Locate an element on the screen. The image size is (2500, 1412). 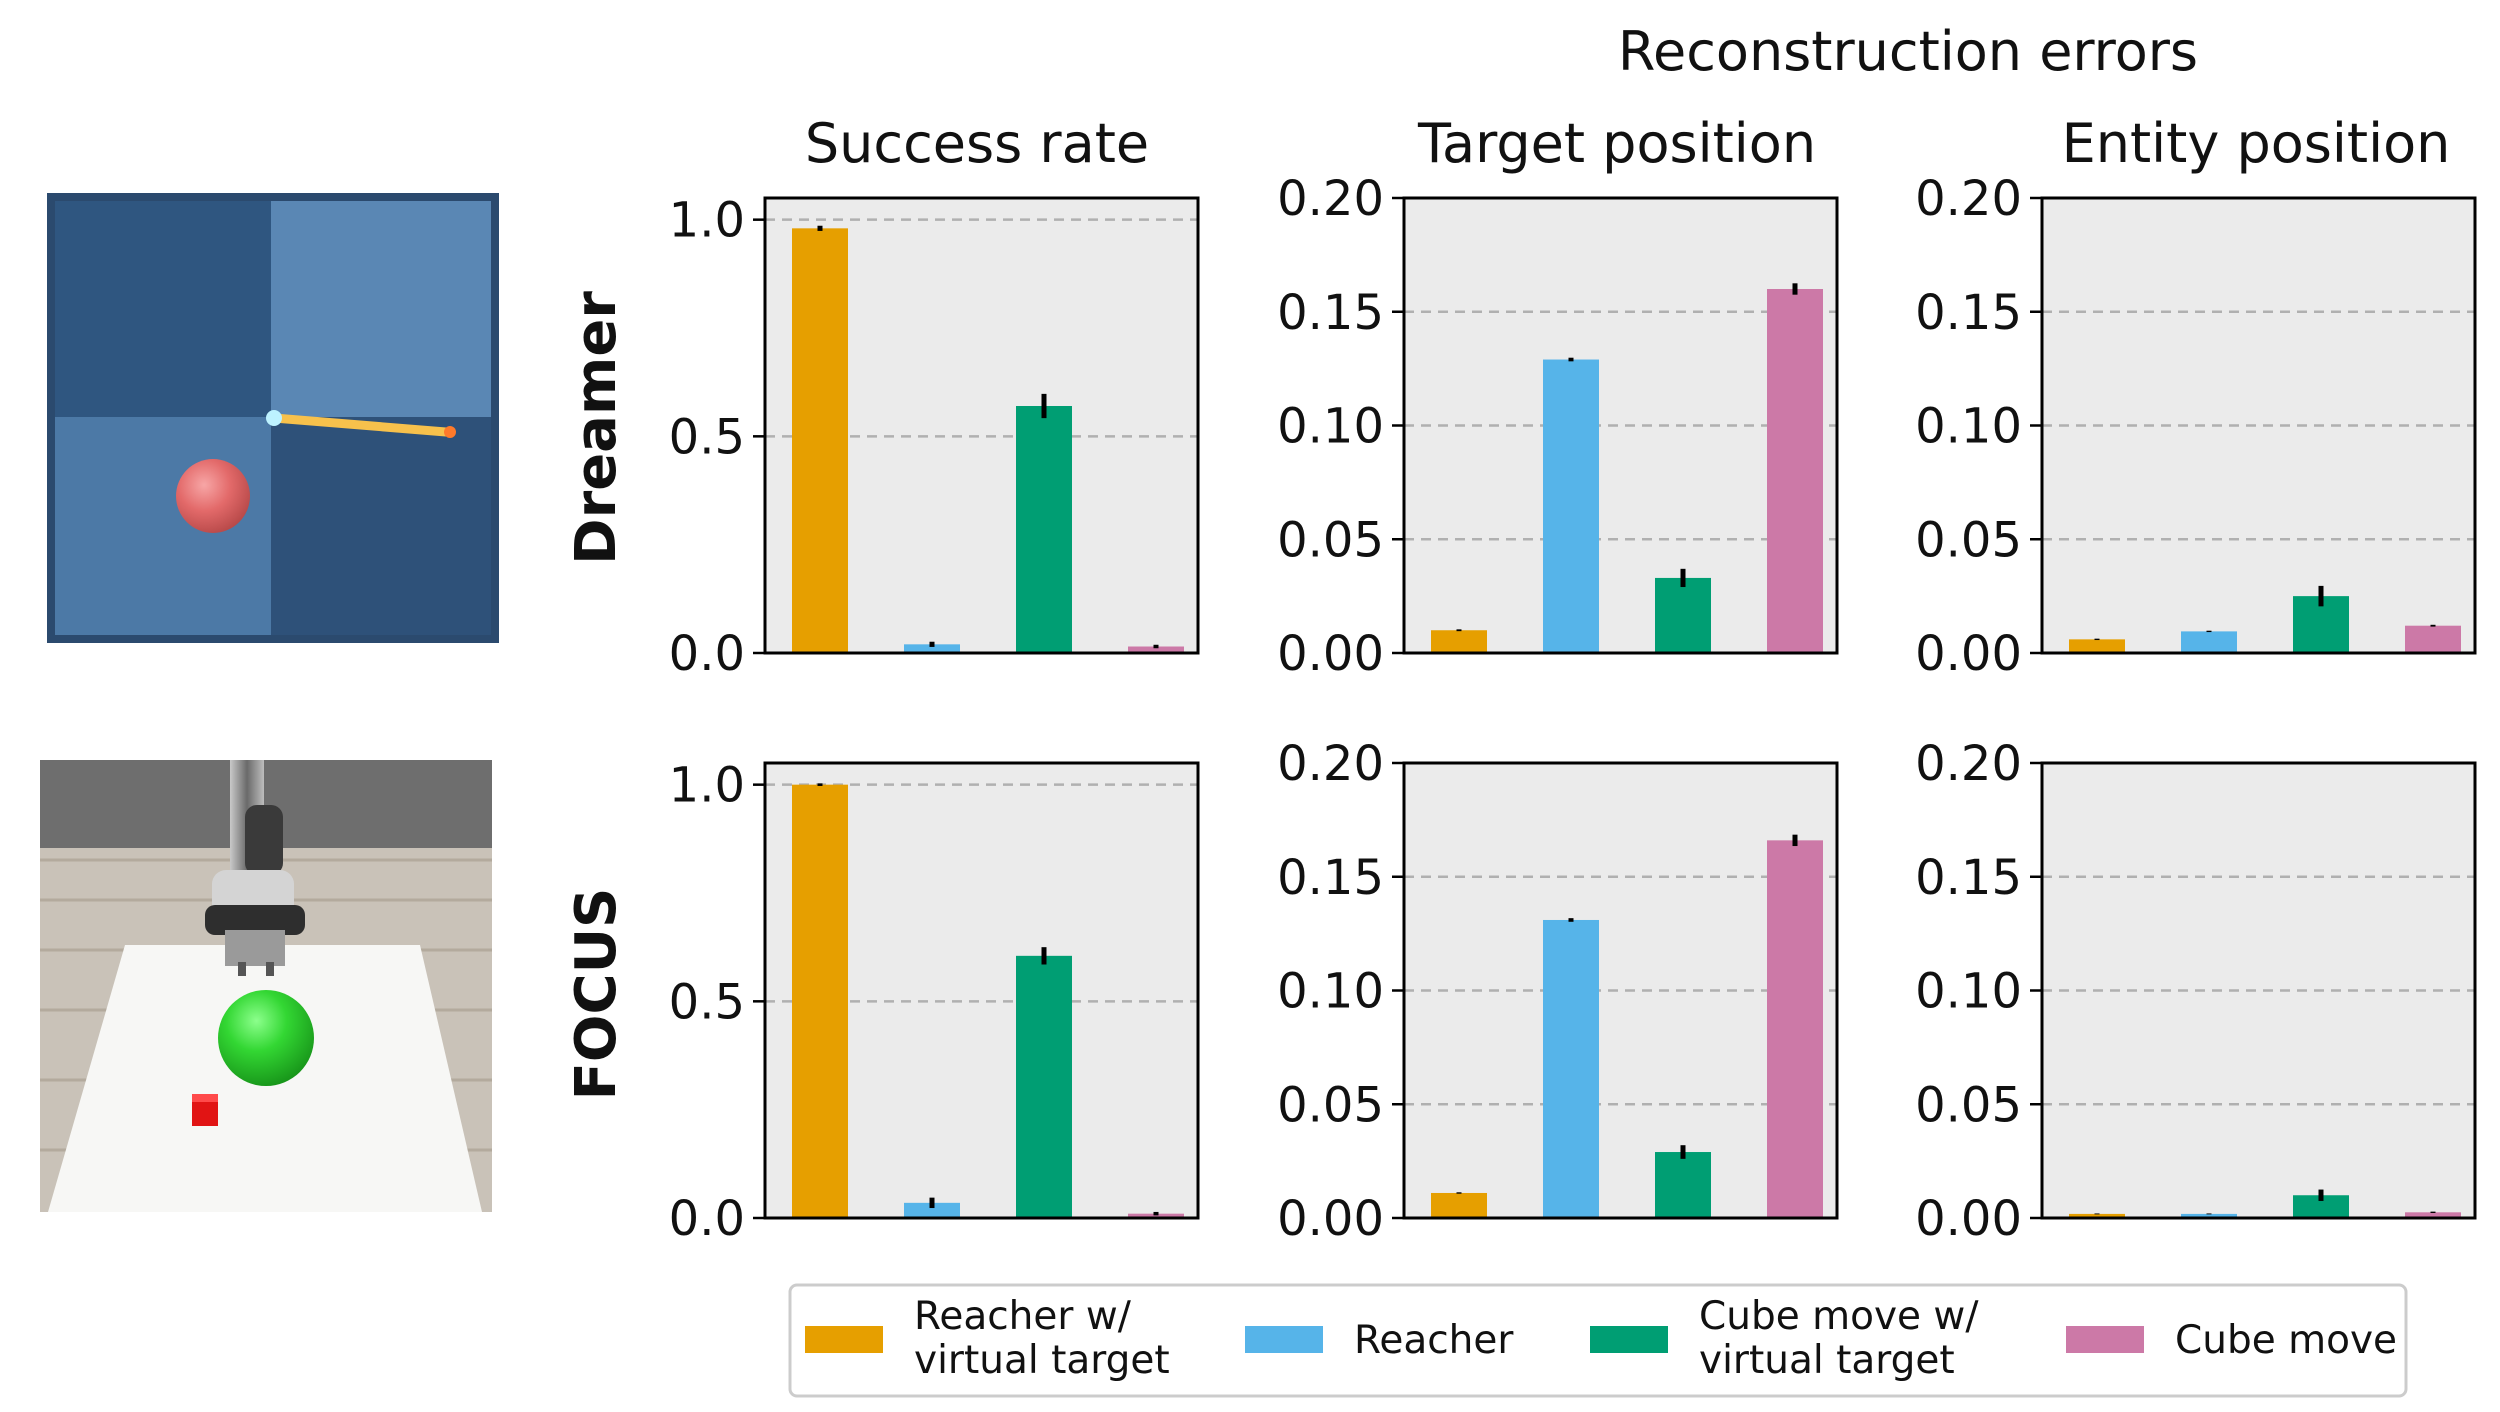
panel-dreamer-target-position: 0.00 0.05 0.10 0.15 0.20 is located at coordinates (1558, 426).